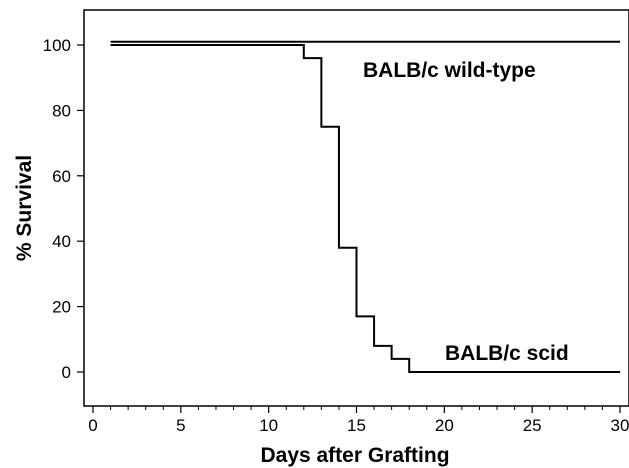  What do you see at coordinates (61, 110) in the screenshot?
I see `y-tick-label: 80` at bounding box center [61, 110].